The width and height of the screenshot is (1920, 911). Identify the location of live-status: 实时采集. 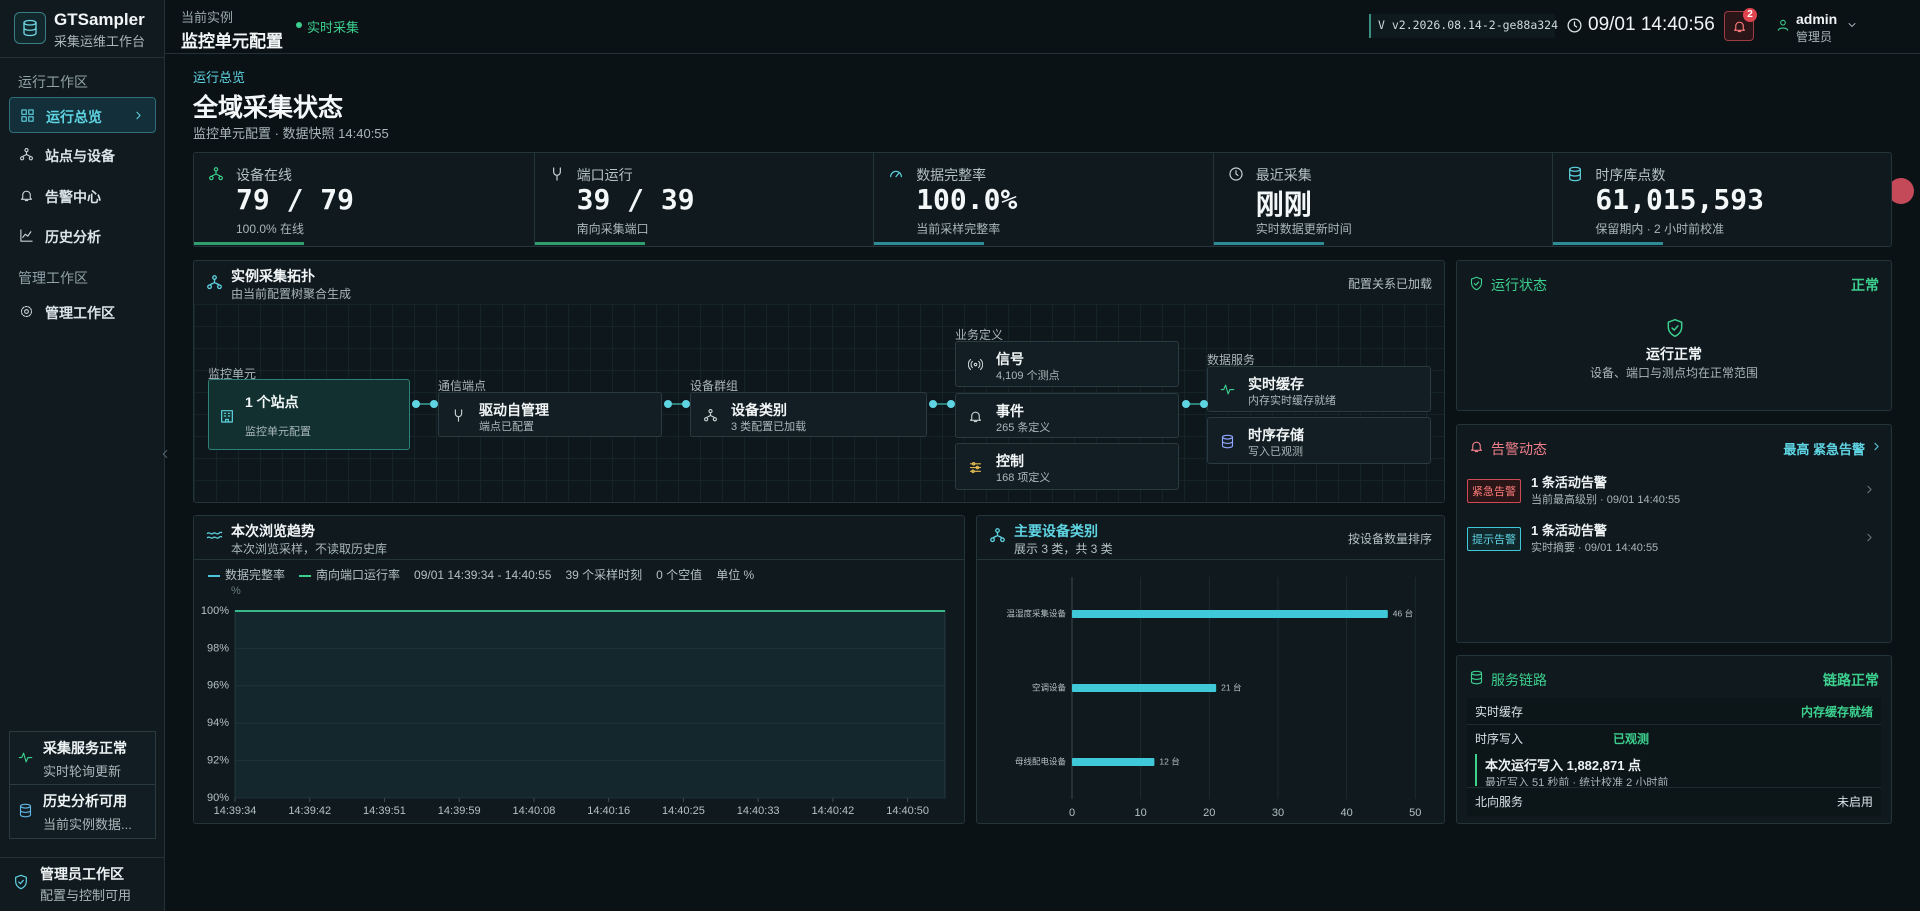
(333, 27).